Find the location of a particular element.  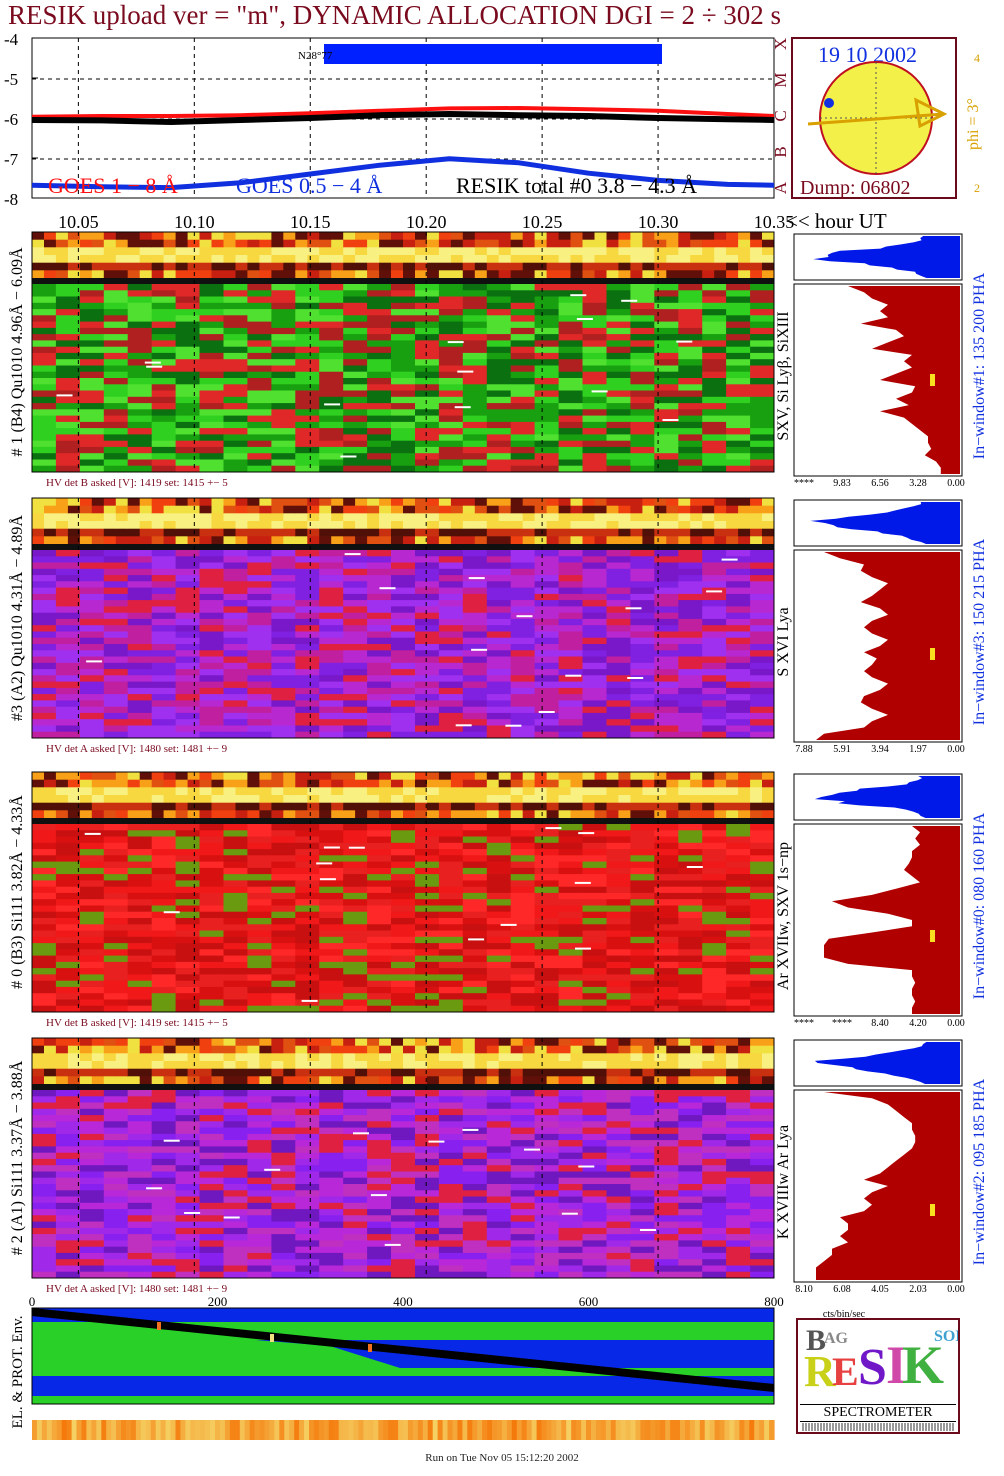

separator-band is located at coordinates (403, 1087).